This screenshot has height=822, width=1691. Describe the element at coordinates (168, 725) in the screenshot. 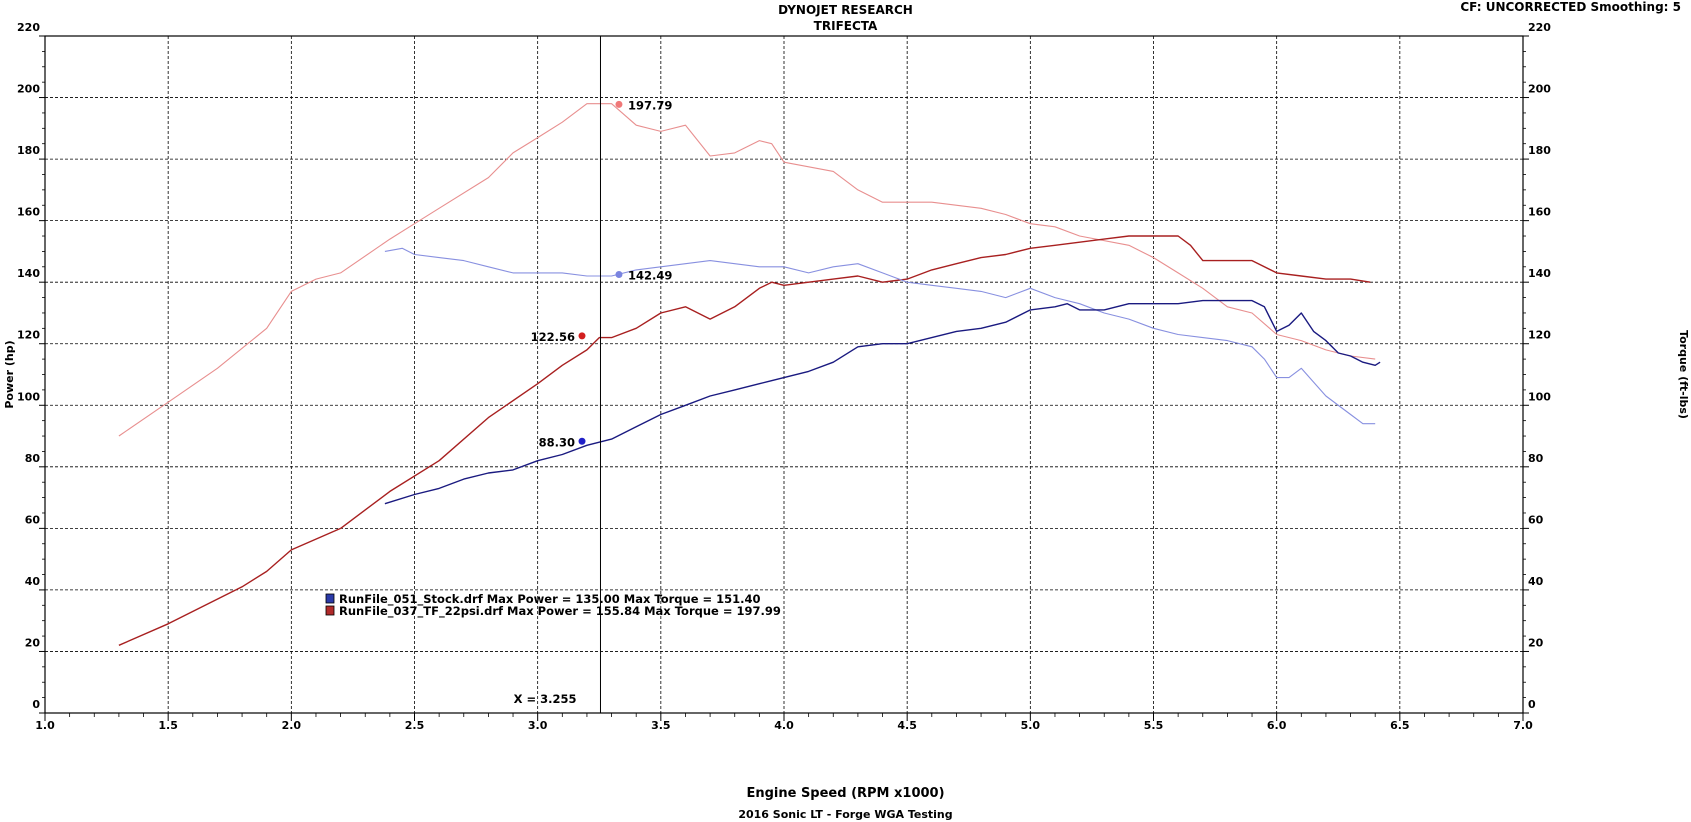

I see `x-tick-label: 1.5` at that location.